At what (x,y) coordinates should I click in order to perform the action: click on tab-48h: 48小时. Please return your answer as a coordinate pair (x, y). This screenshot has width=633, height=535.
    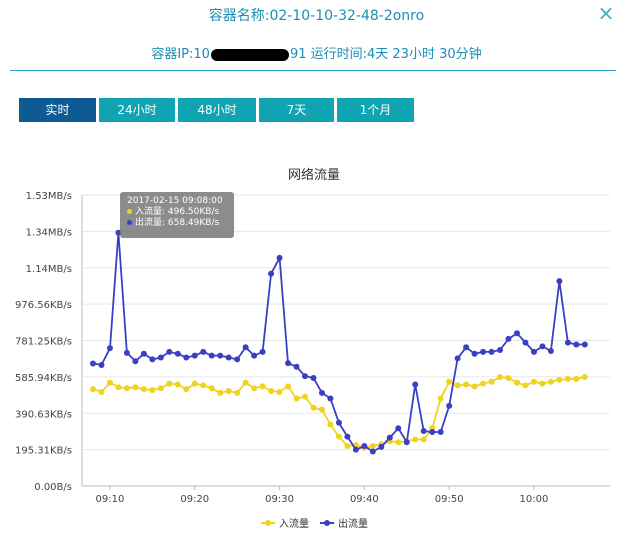
    Looking at the image, I should click on (217, 110).